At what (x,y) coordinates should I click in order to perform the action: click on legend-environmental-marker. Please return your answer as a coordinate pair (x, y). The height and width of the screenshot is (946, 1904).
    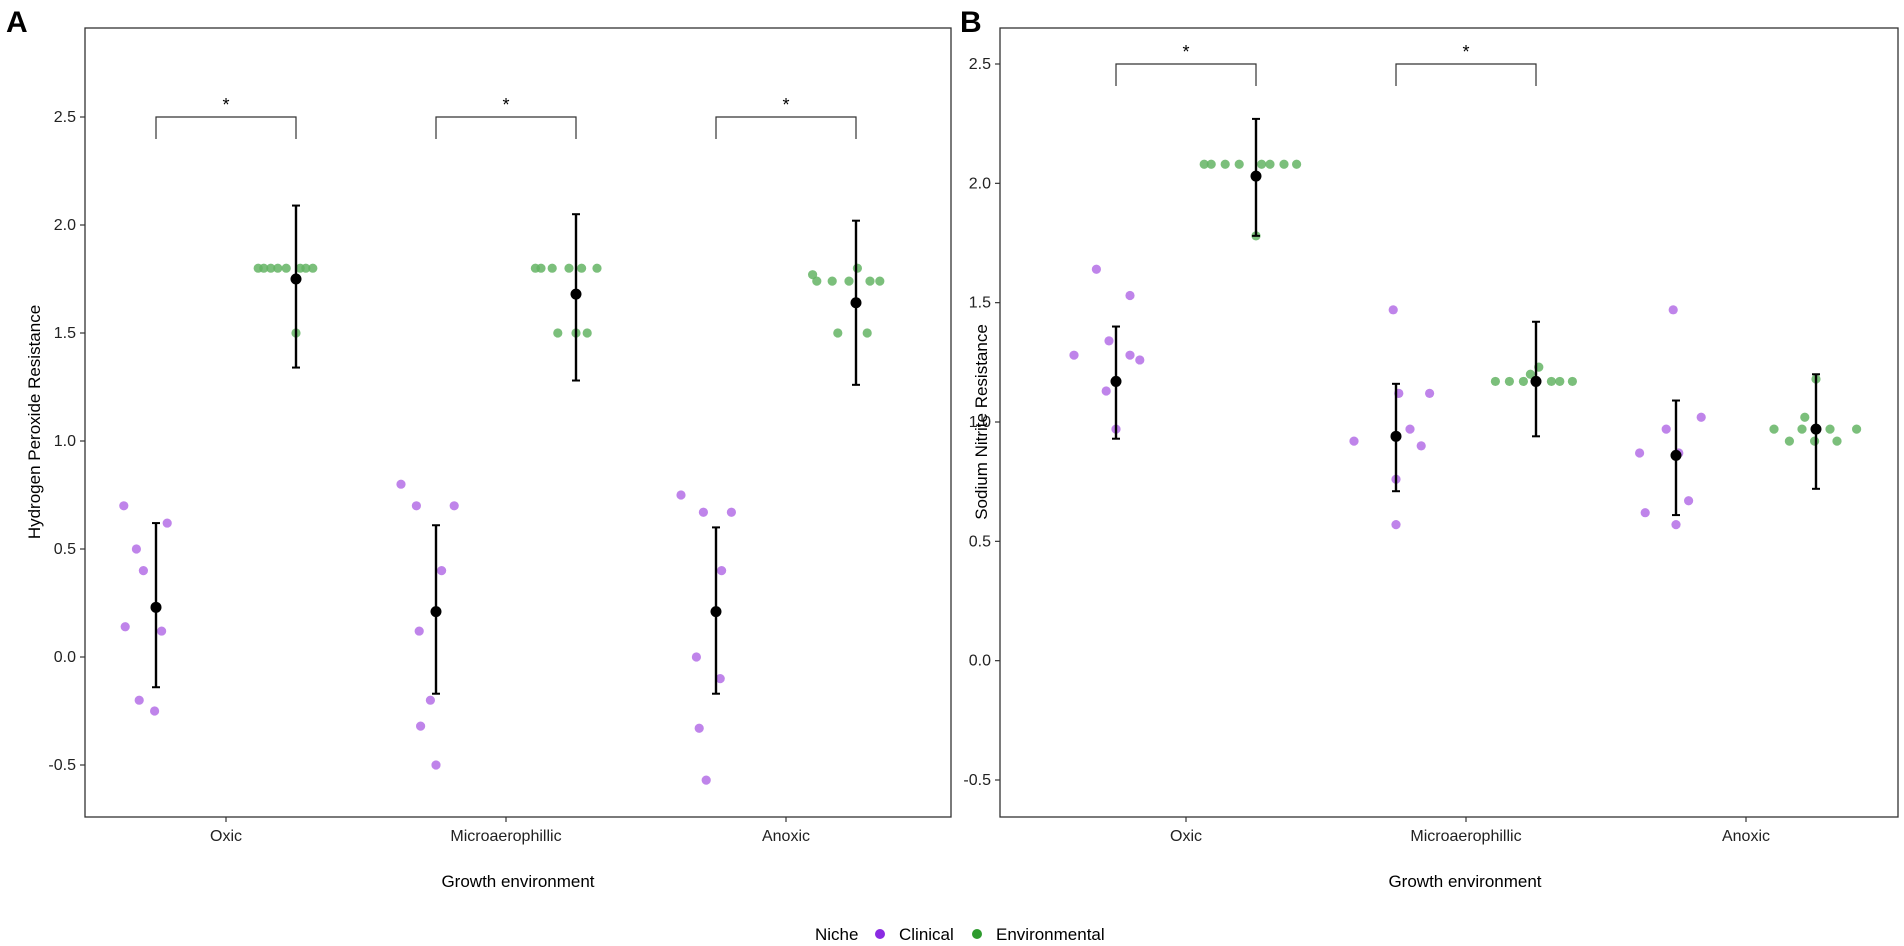
    Looking at the image, I should click on (977, 934).